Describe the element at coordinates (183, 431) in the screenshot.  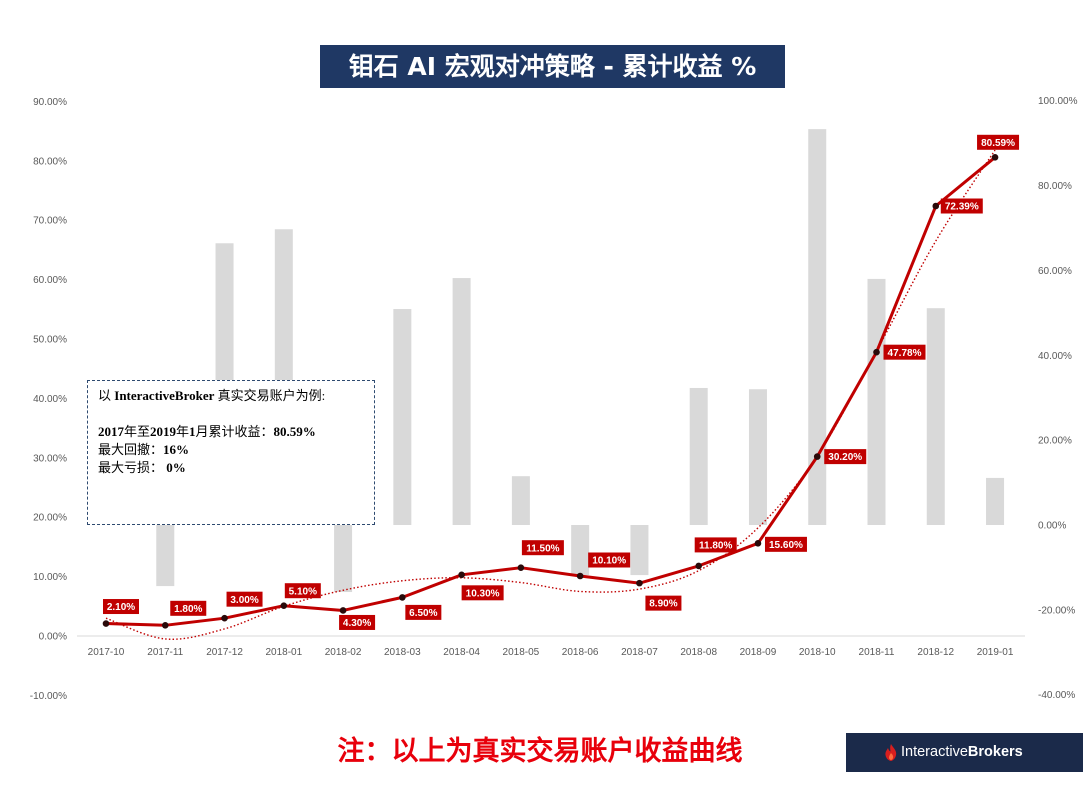
I see `return-text-2: 年` at that location.